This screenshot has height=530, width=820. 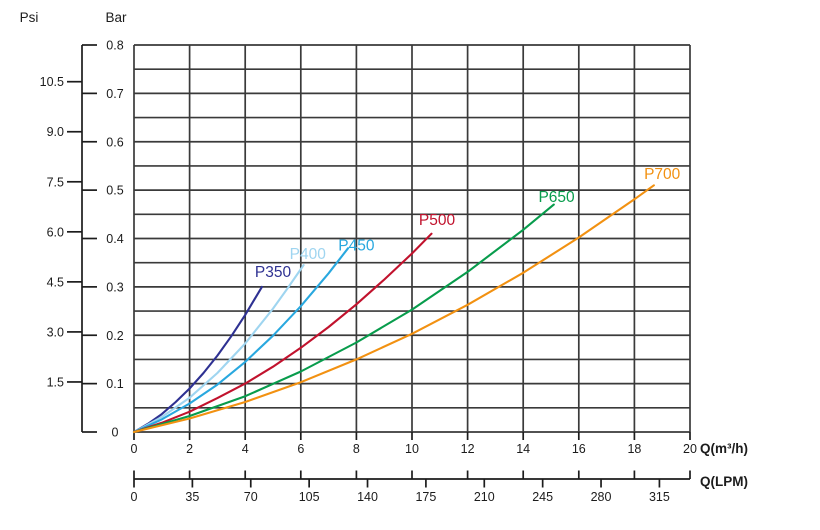 I want to click on psi-tick-label: 4.5, so click(x=55, y=282).